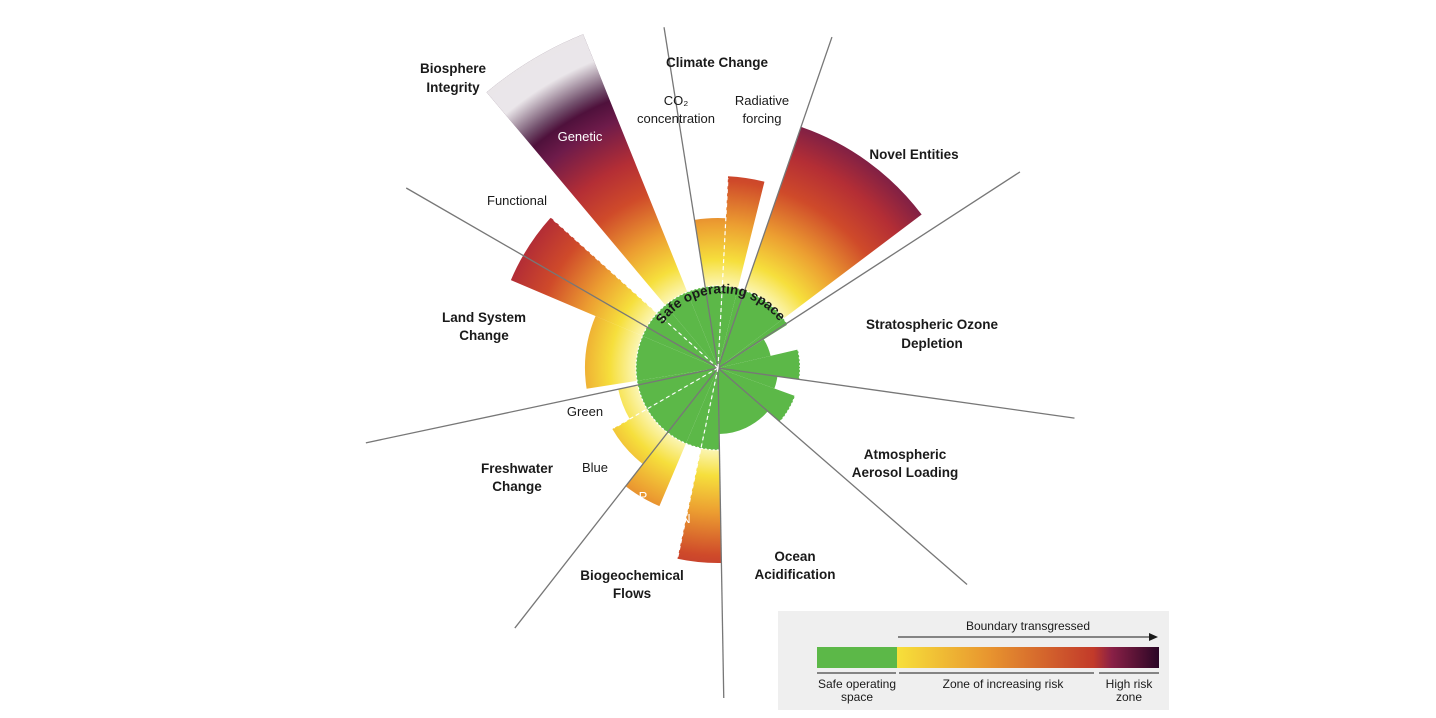  I want to click on blue-water-label: Blue, so click(595, 467).